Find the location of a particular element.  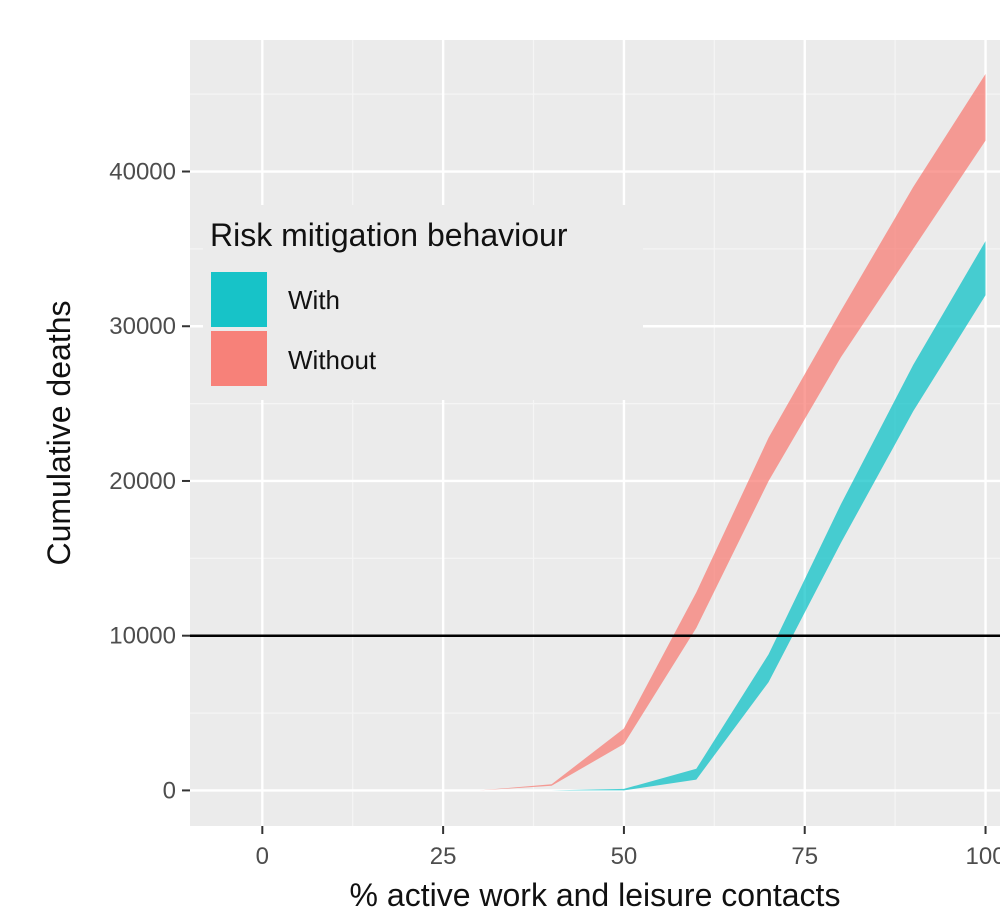

legend: Risk mitigation behaviour With Without is located at coordinates (423, 302).